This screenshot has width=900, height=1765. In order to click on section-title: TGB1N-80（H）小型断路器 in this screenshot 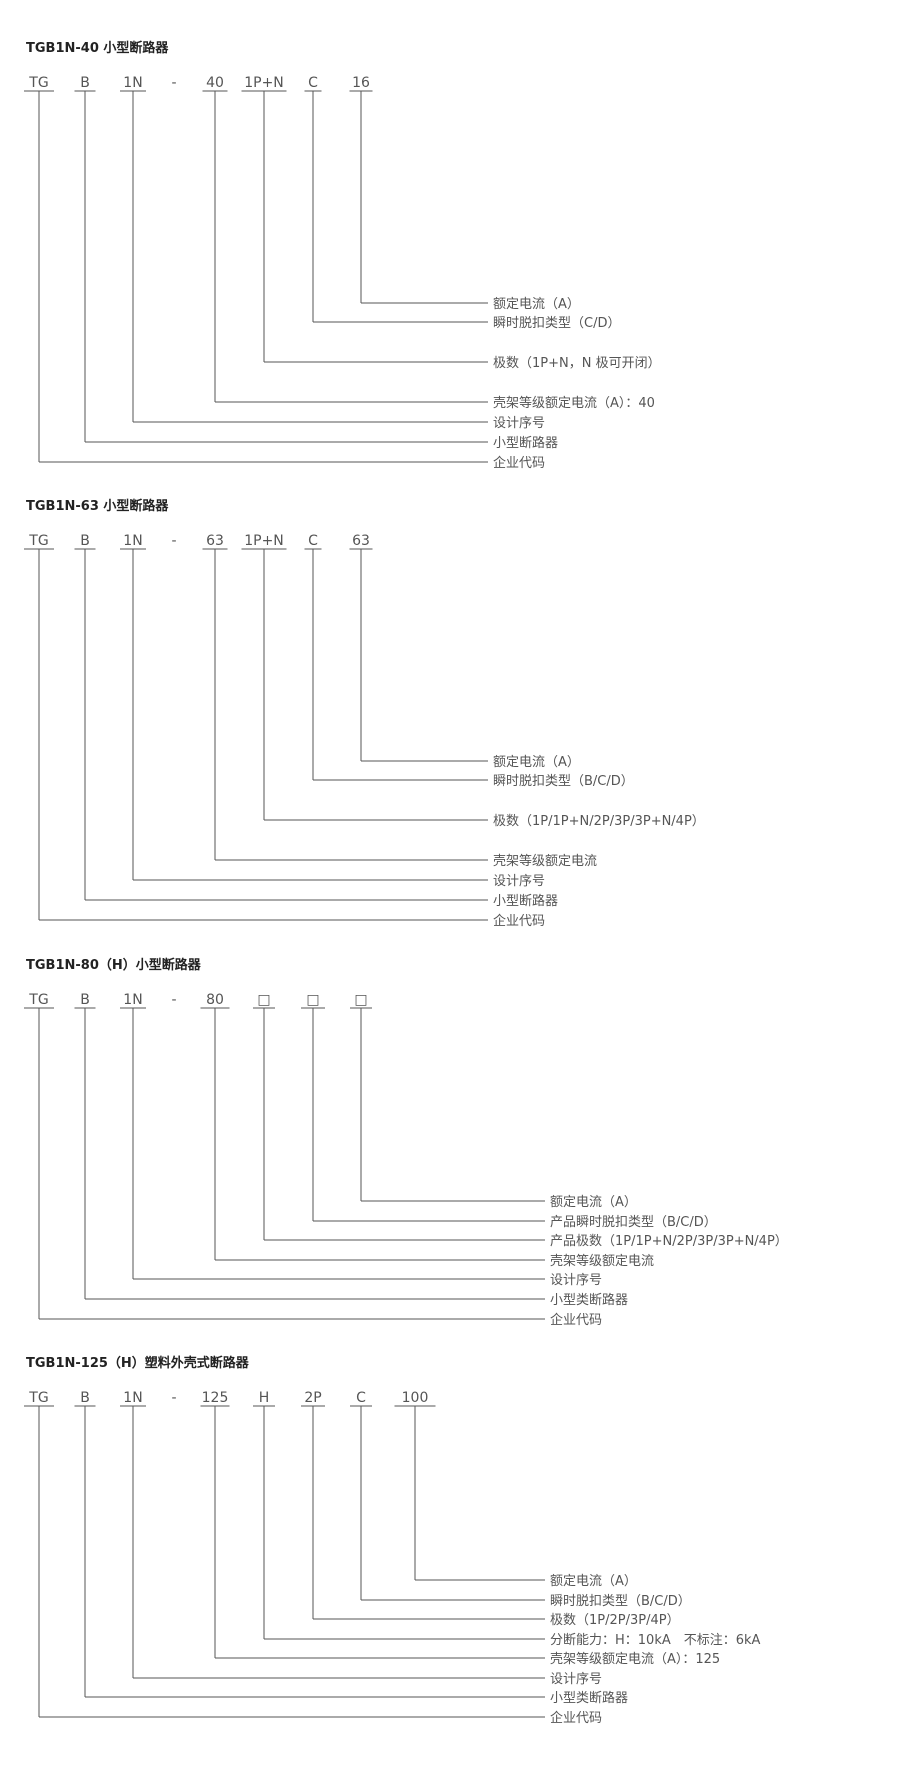, I will do `click(114, 965)`.